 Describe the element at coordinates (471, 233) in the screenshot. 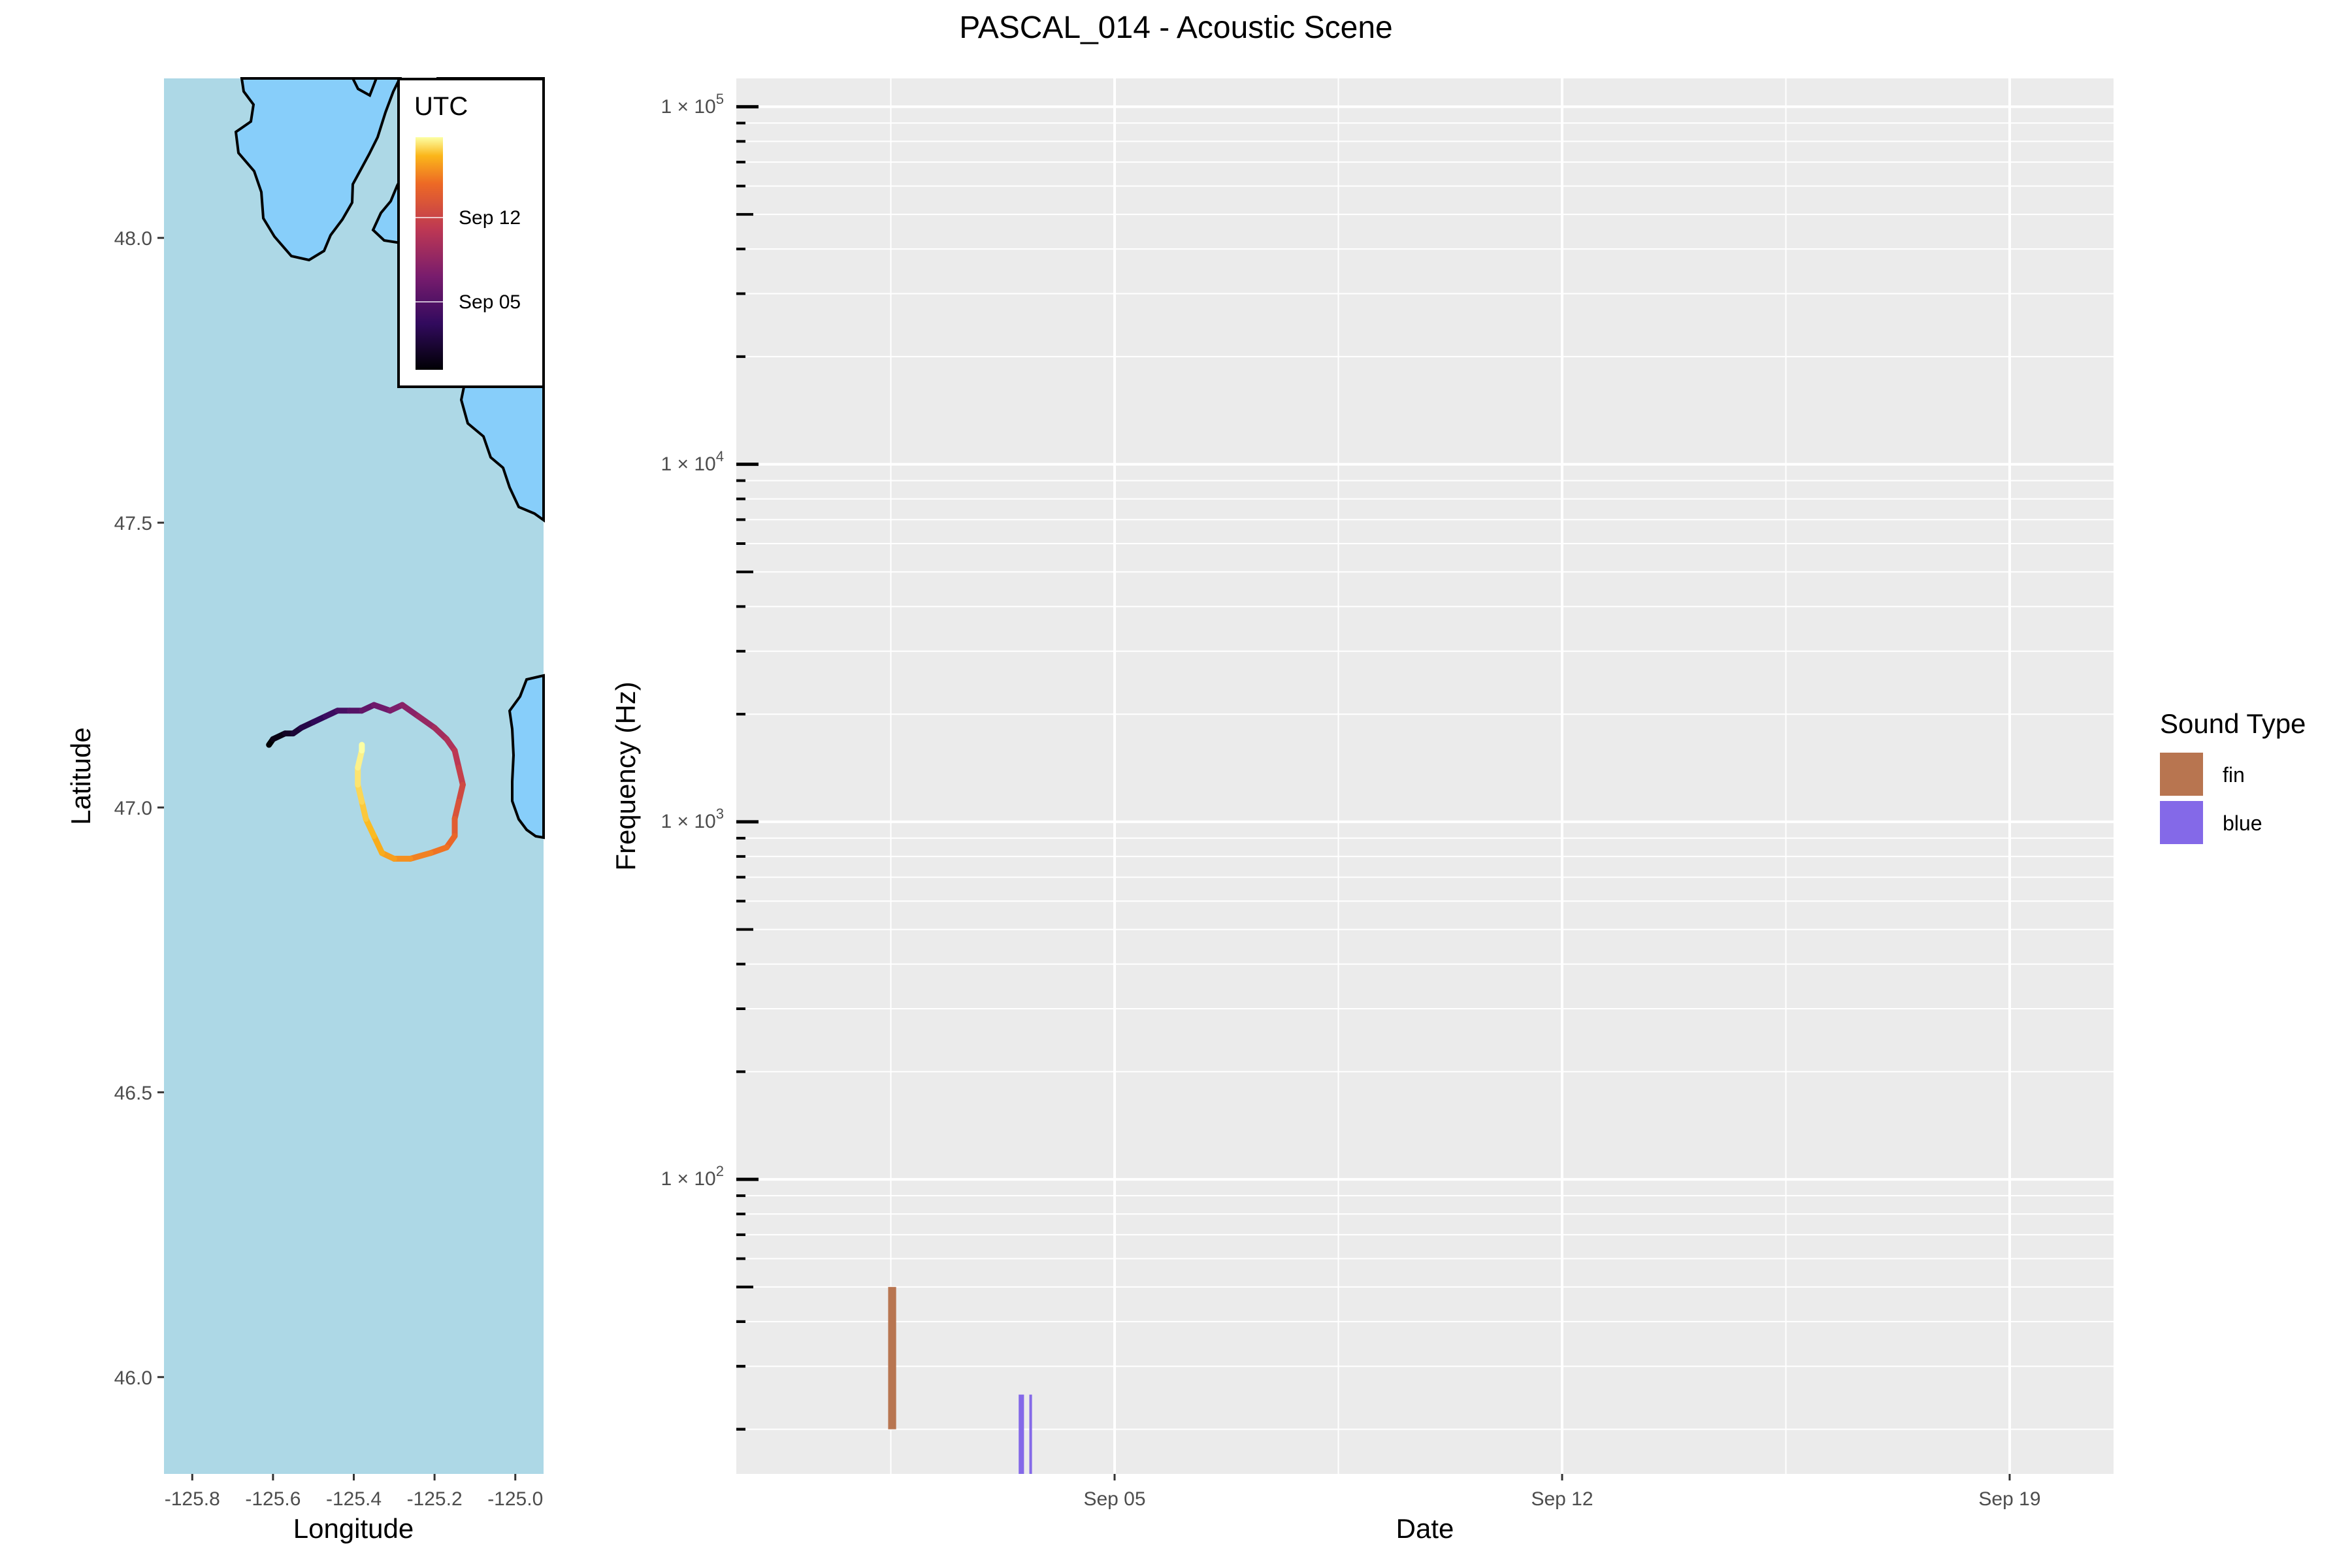

I see `utc-legend: UTC Sep 12 Sep 05` at that location.